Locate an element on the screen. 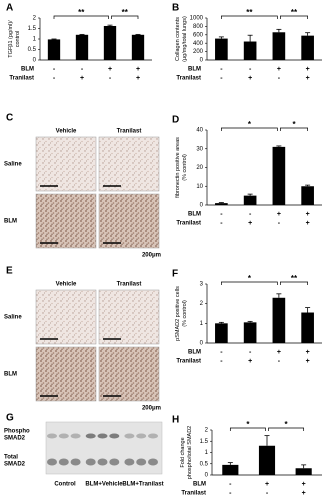  y-tick-label: 1.5 is located at coordinates (32, 29).